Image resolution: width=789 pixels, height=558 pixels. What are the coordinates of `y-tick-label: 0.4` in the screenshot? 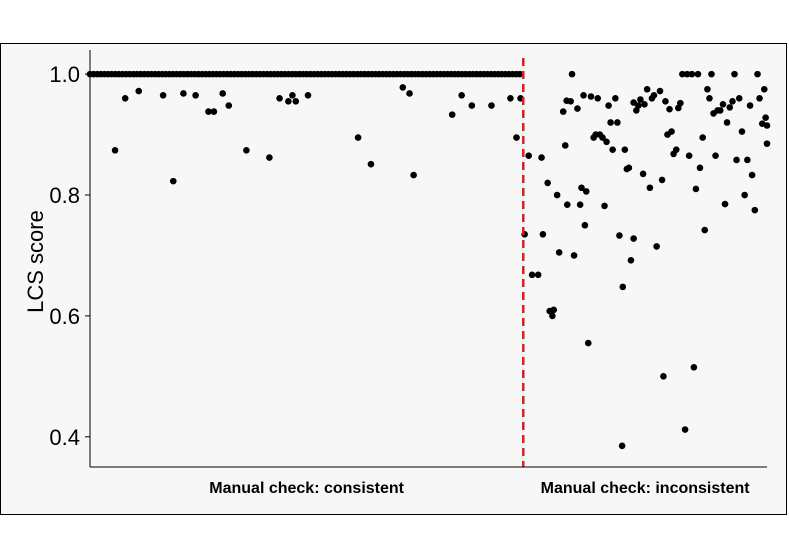 It's located at (64, 437).